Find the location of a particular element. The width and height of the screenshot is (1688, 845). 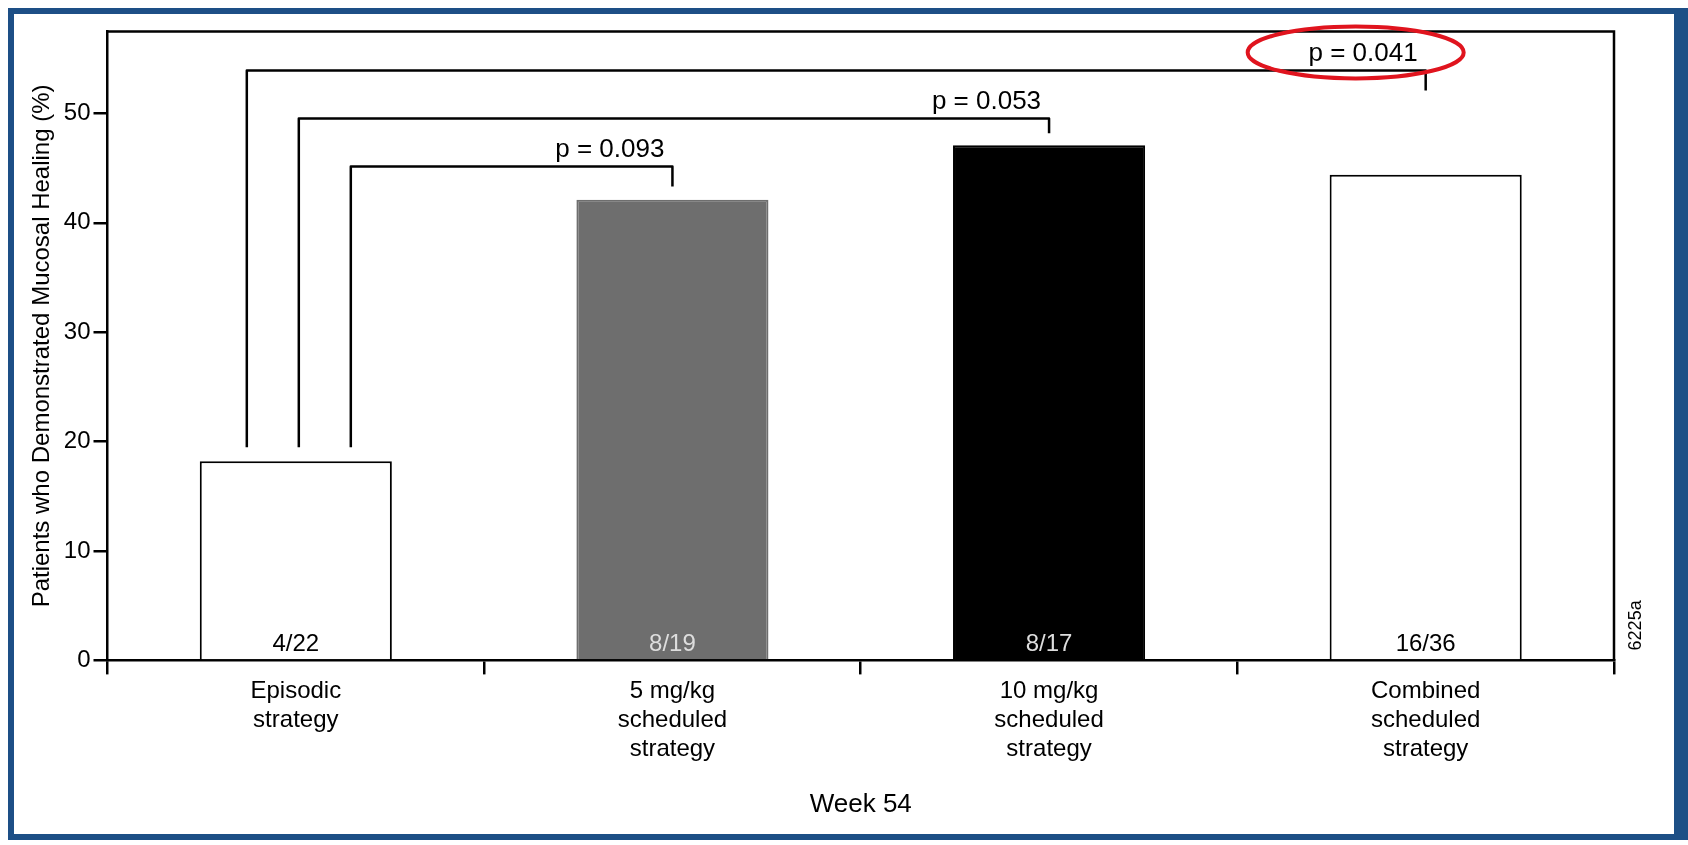

data-label: 8/19 is located at coordinates (672, 643).